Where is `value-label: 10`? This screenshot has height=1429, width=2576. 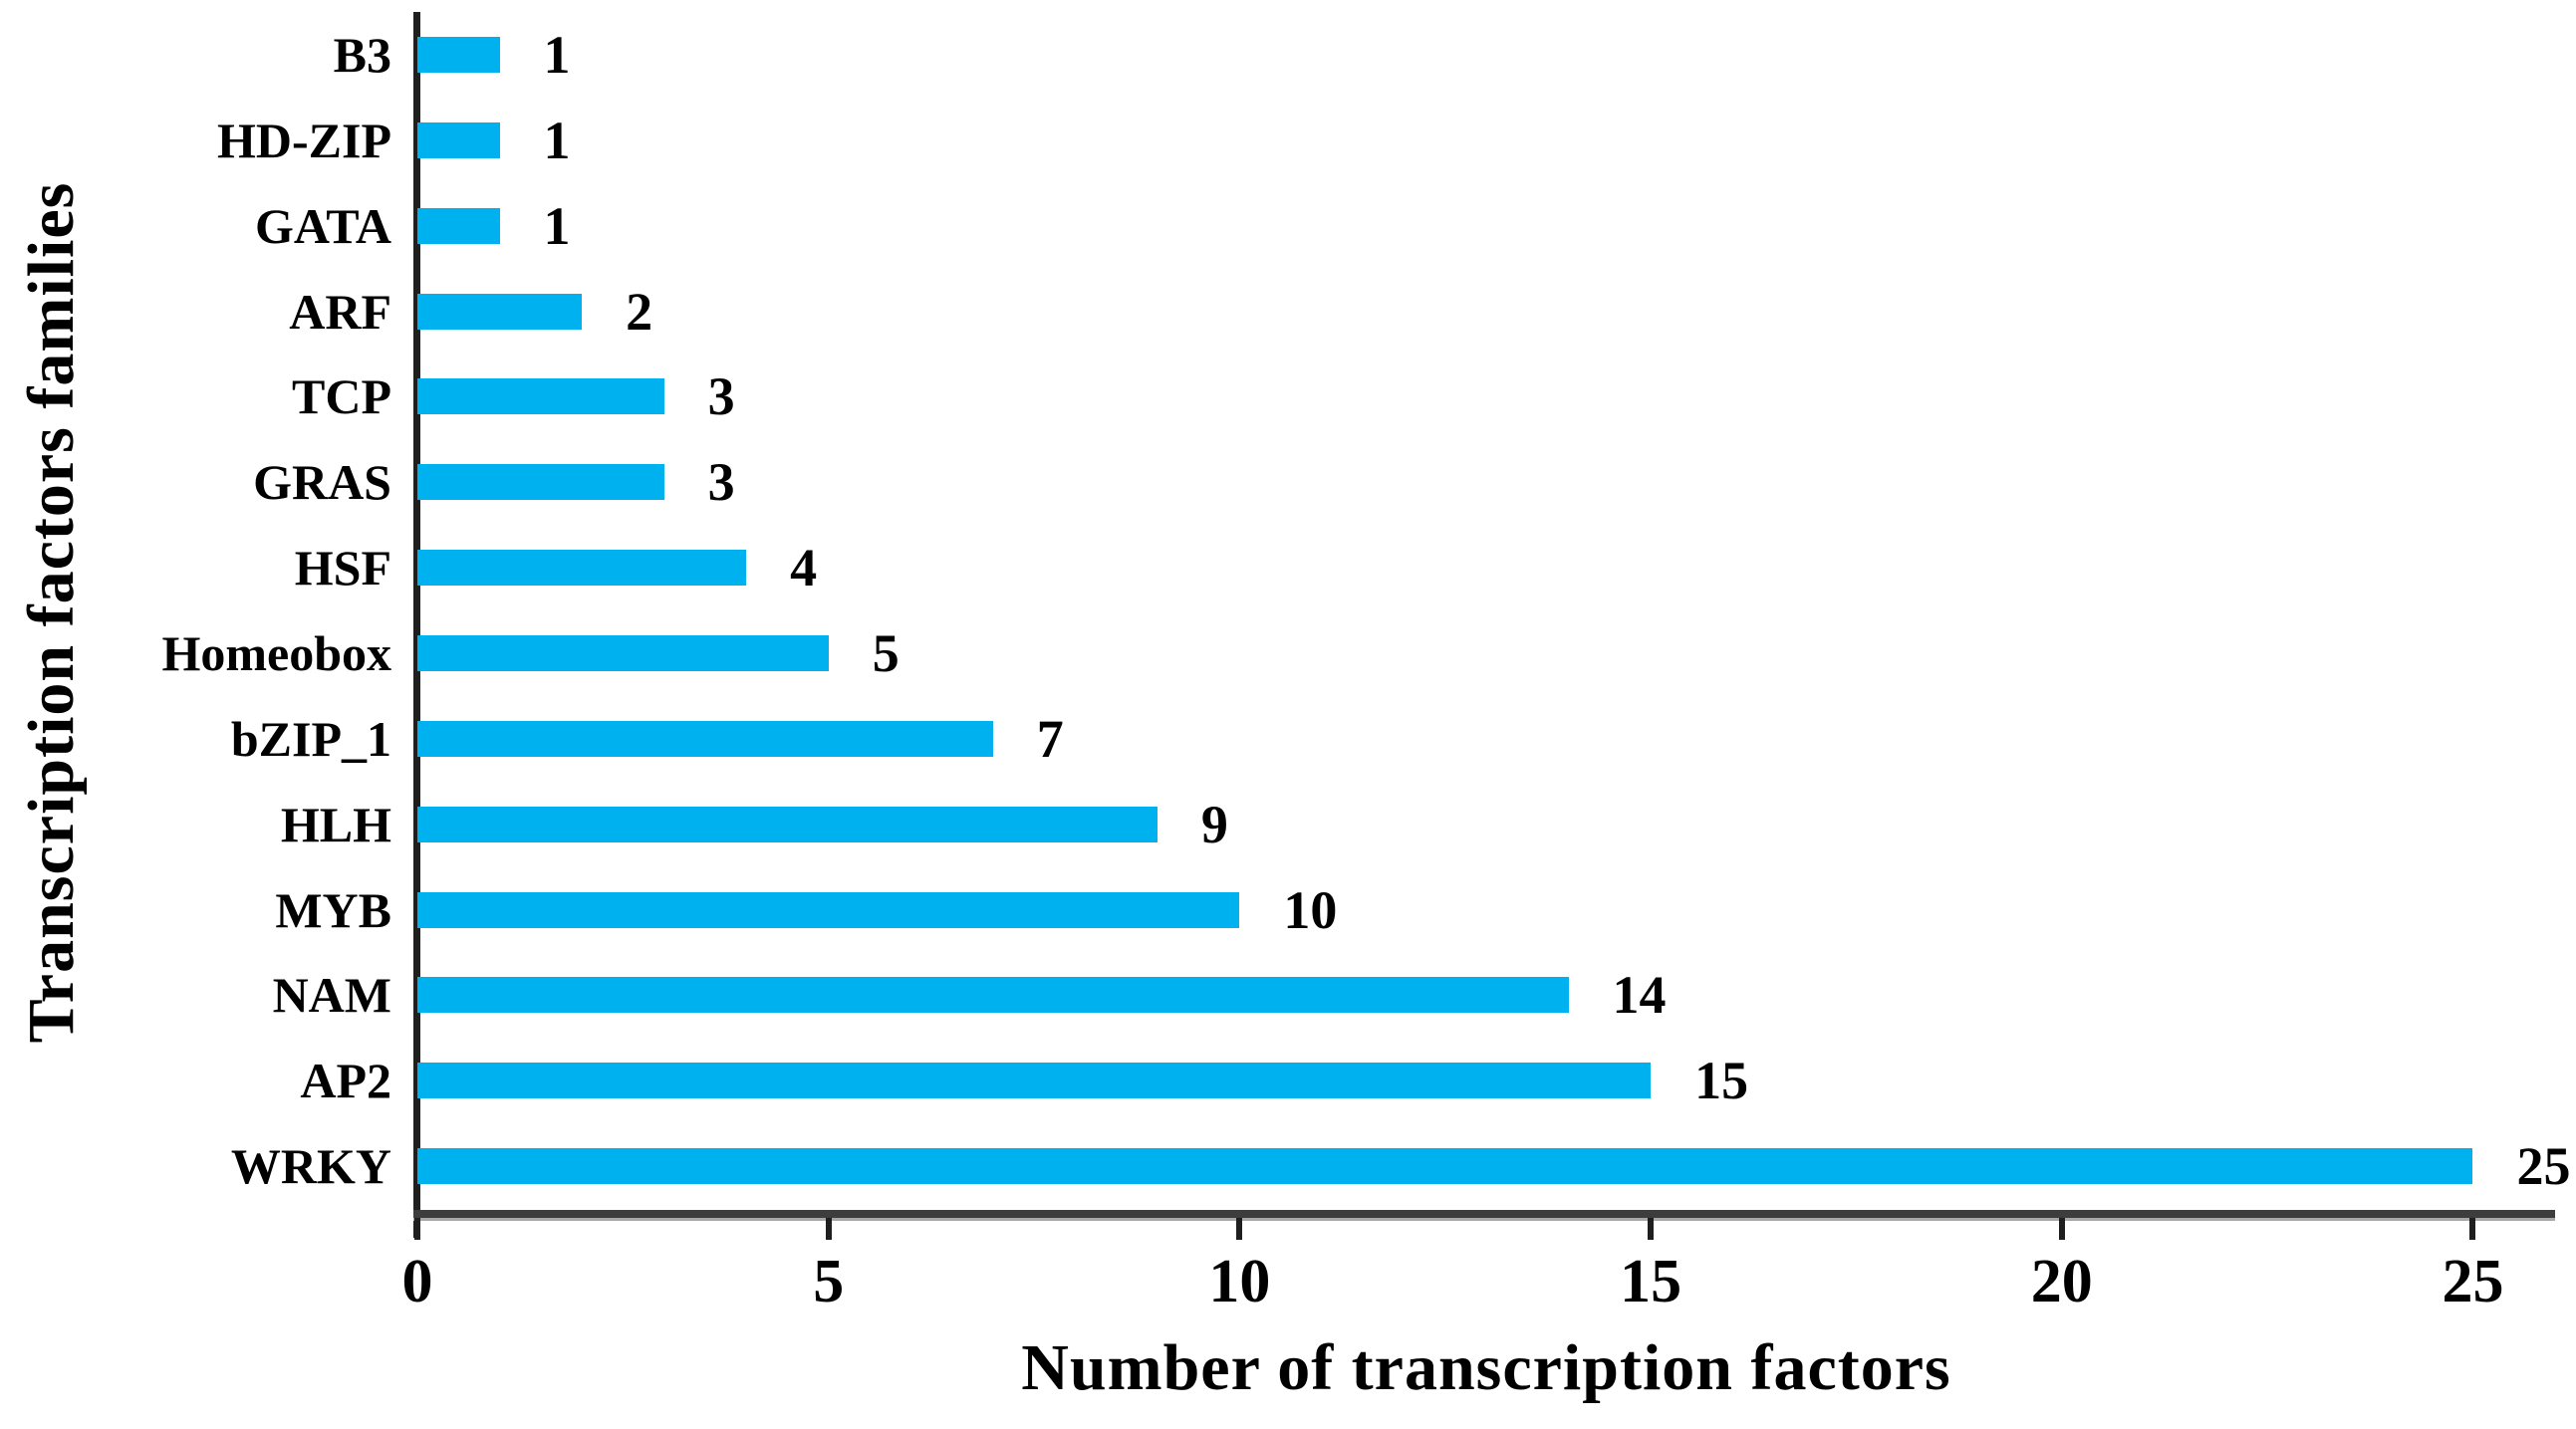
value-label: 10 is located at coordinates (1310, 910).